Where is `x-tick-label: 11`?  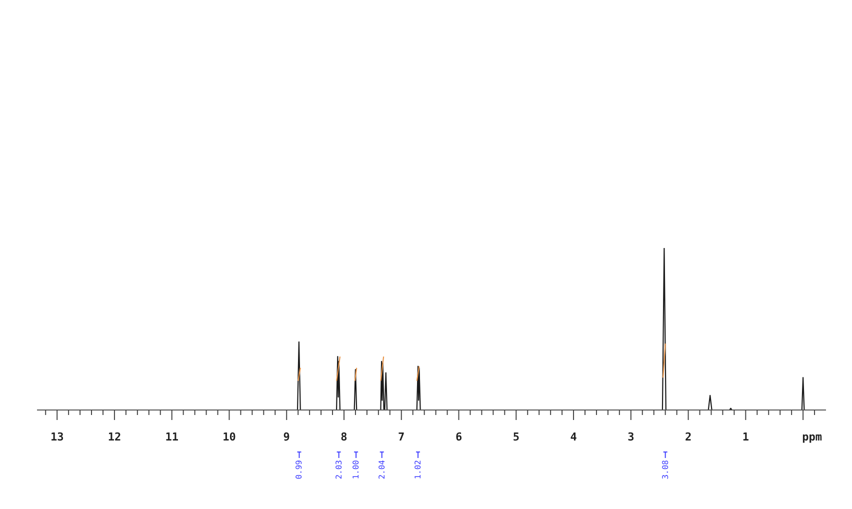
x-tick-label: 11 is located at coordinates (172, 437).